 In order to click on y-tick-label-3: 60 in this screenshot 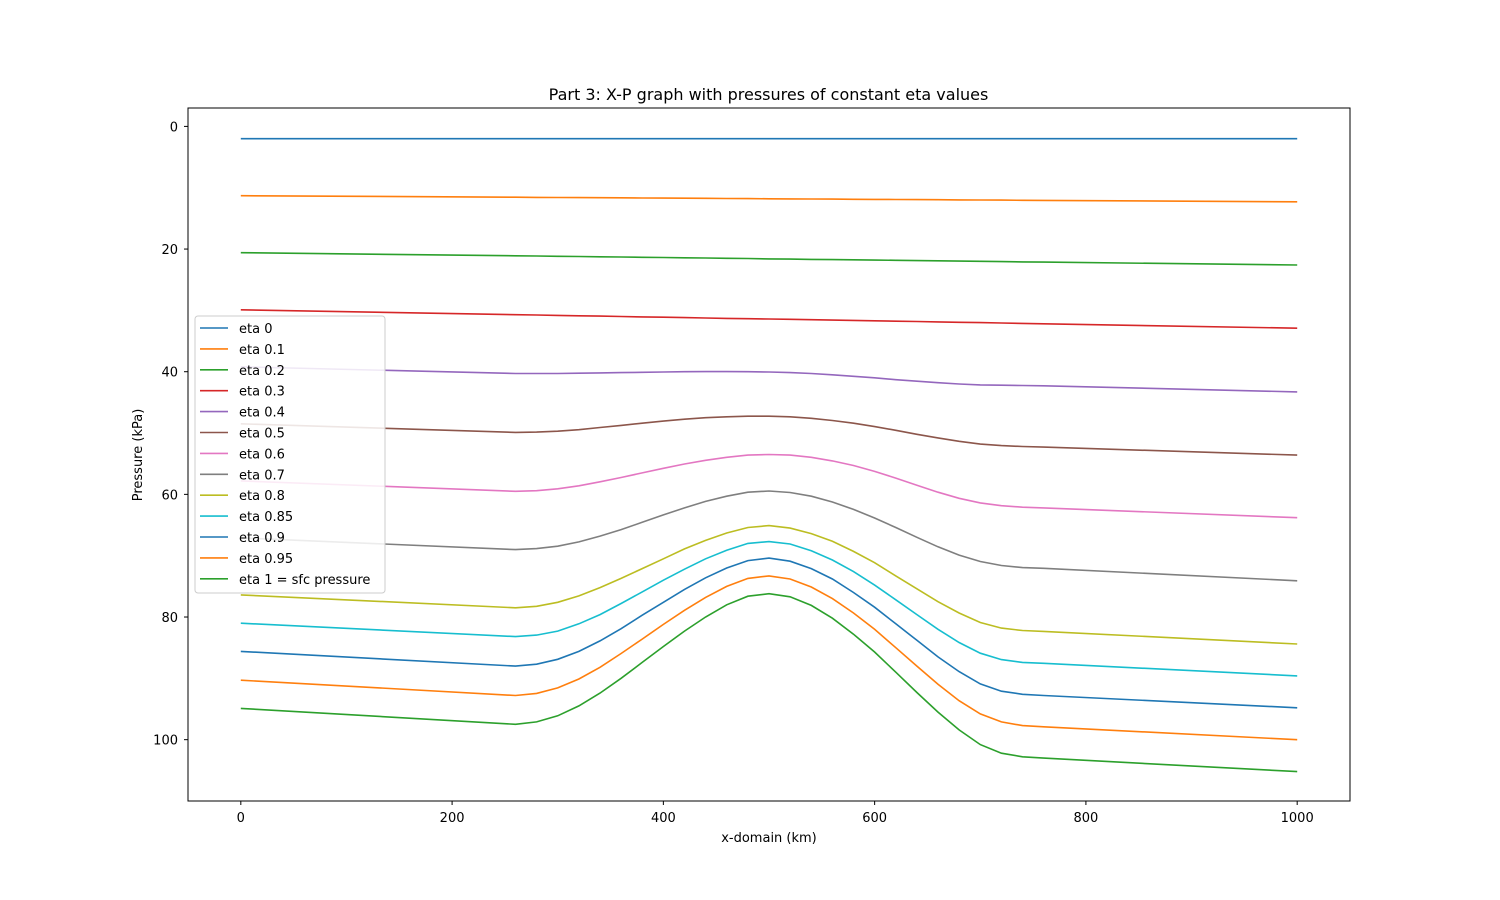, I will do `click(169, 495)`.